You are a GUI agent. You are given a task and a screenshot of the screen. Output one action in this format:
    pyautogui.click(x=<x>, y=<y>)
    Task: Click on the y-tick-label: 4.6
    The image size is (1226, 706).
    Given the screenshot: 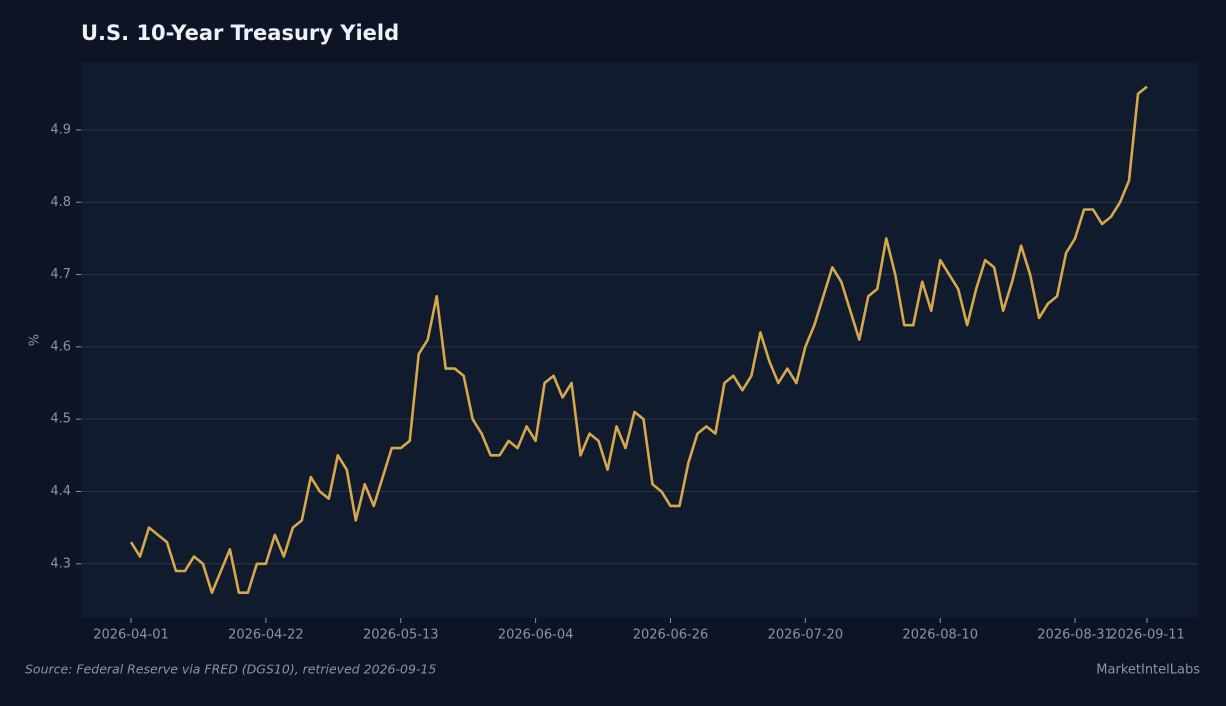 What is the action you would take?
    pyautogui.click(x=60, y=346)
    